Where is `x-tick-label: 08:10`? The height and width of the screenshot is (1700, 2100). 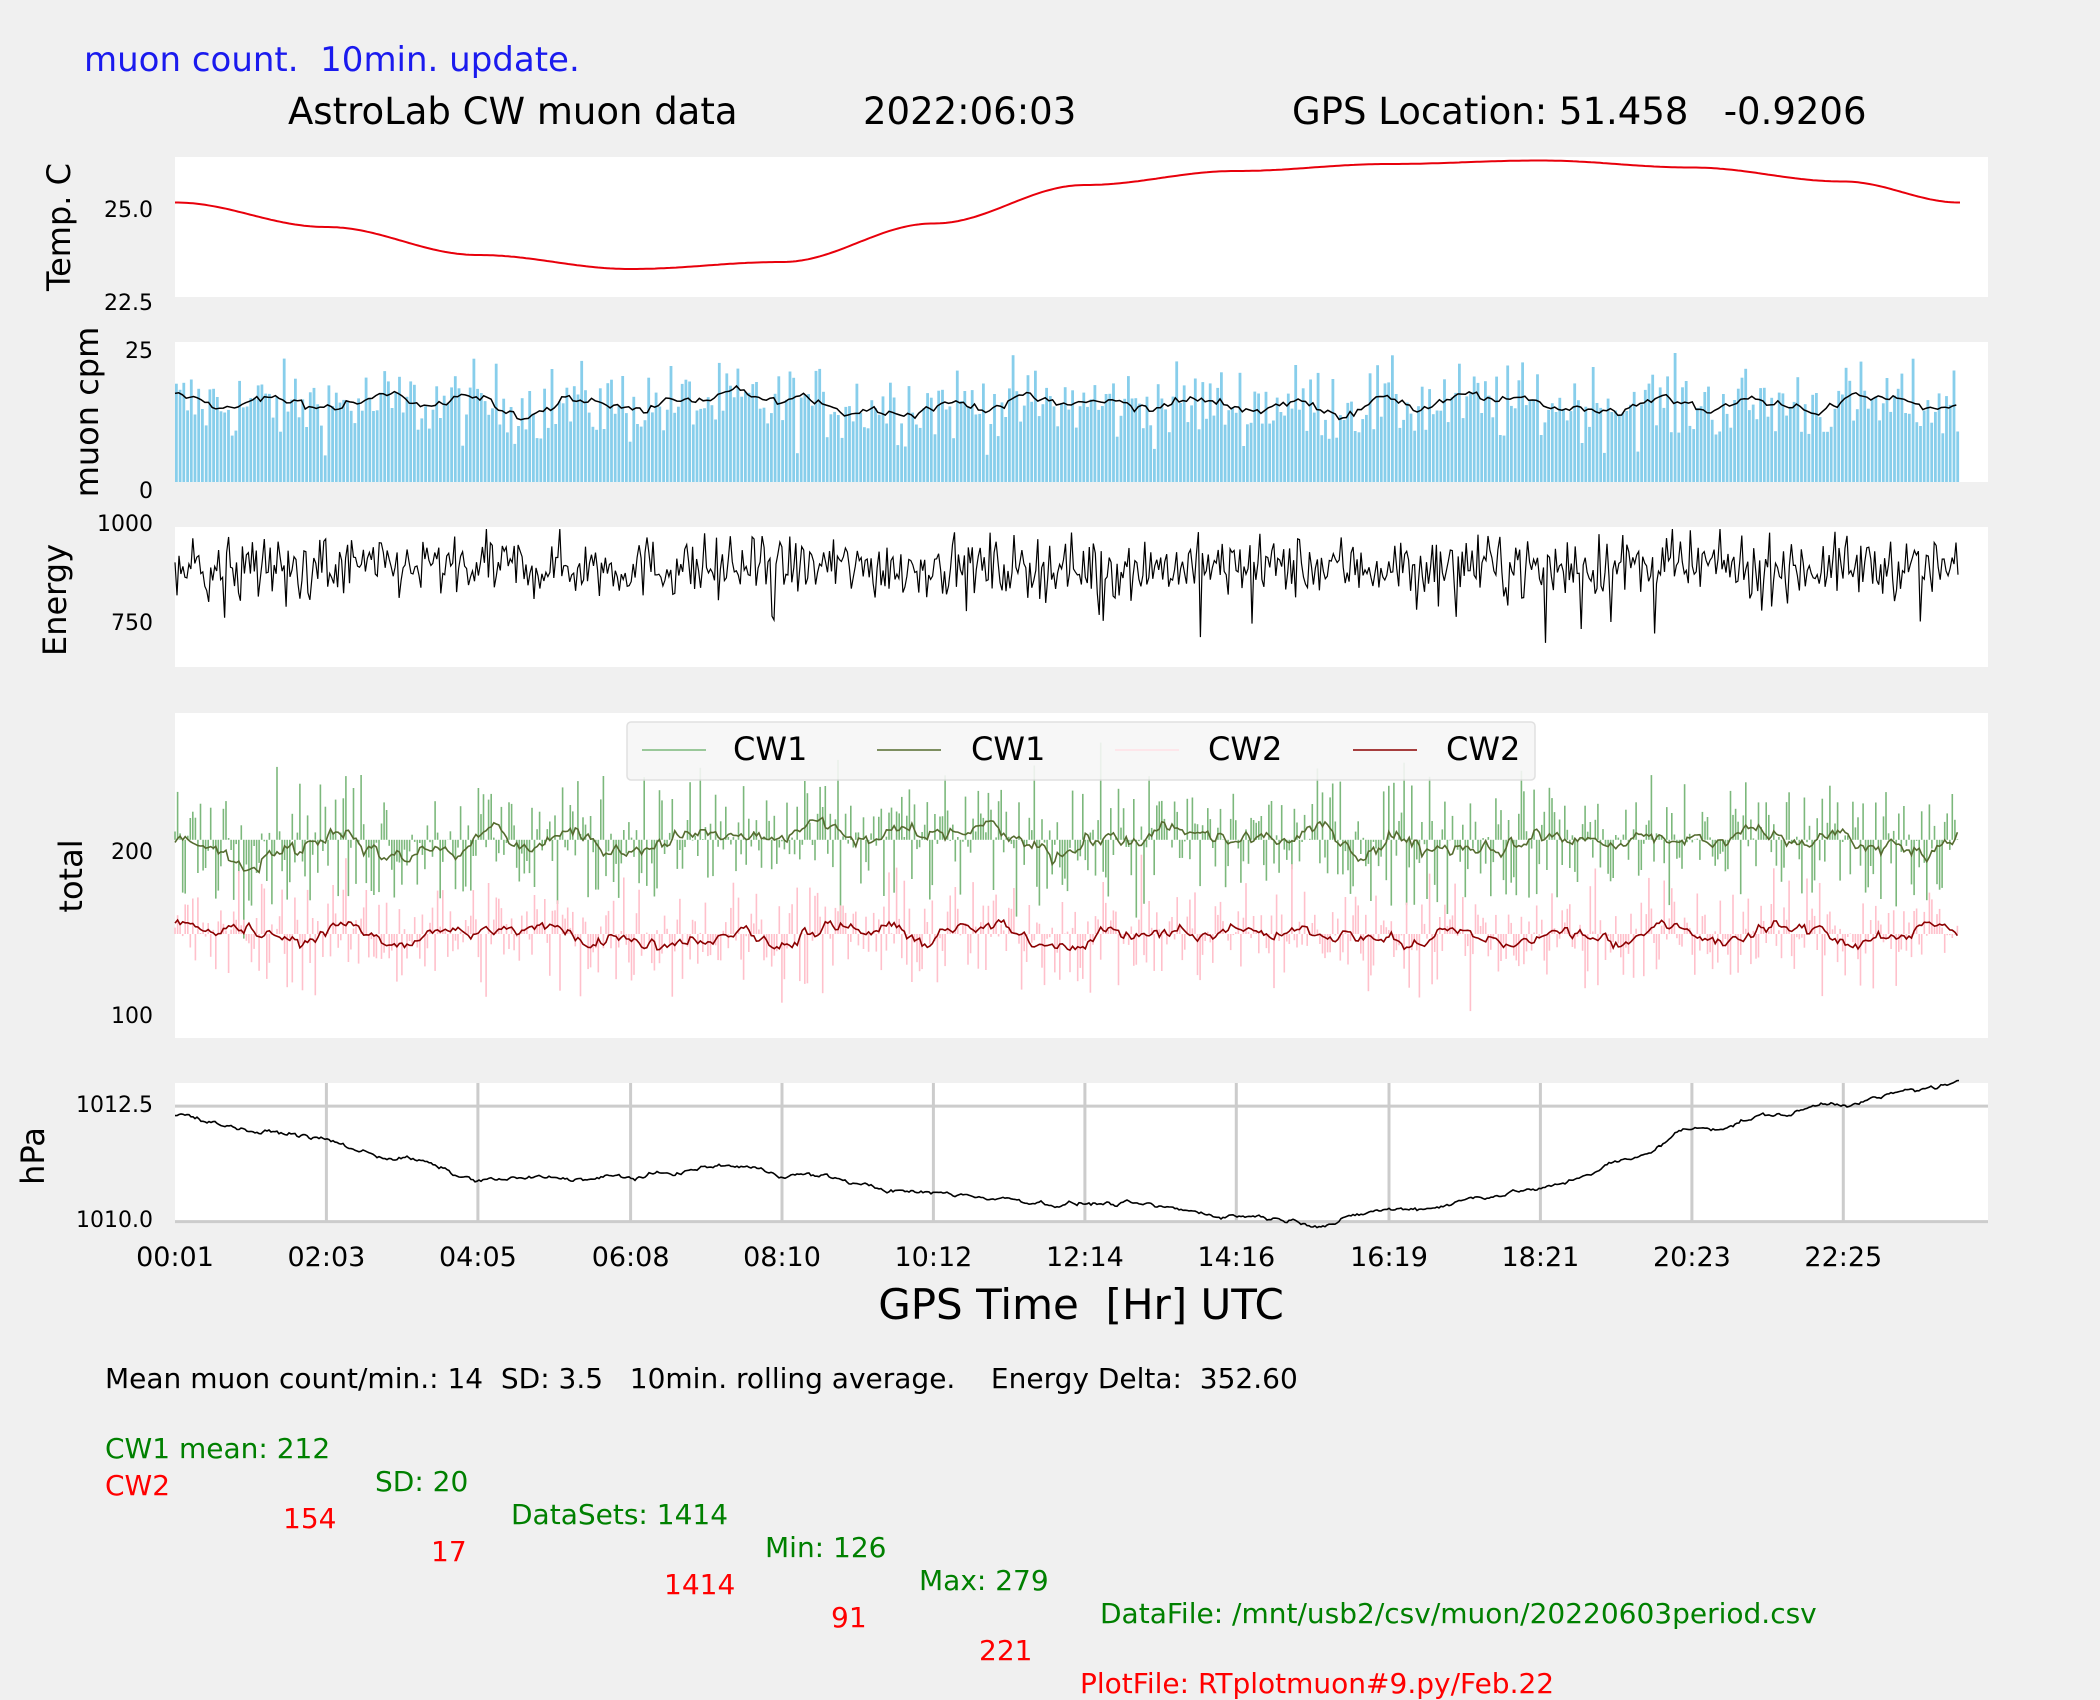
x-tick-label: 08:10 is located at coordinates (782, 1257).